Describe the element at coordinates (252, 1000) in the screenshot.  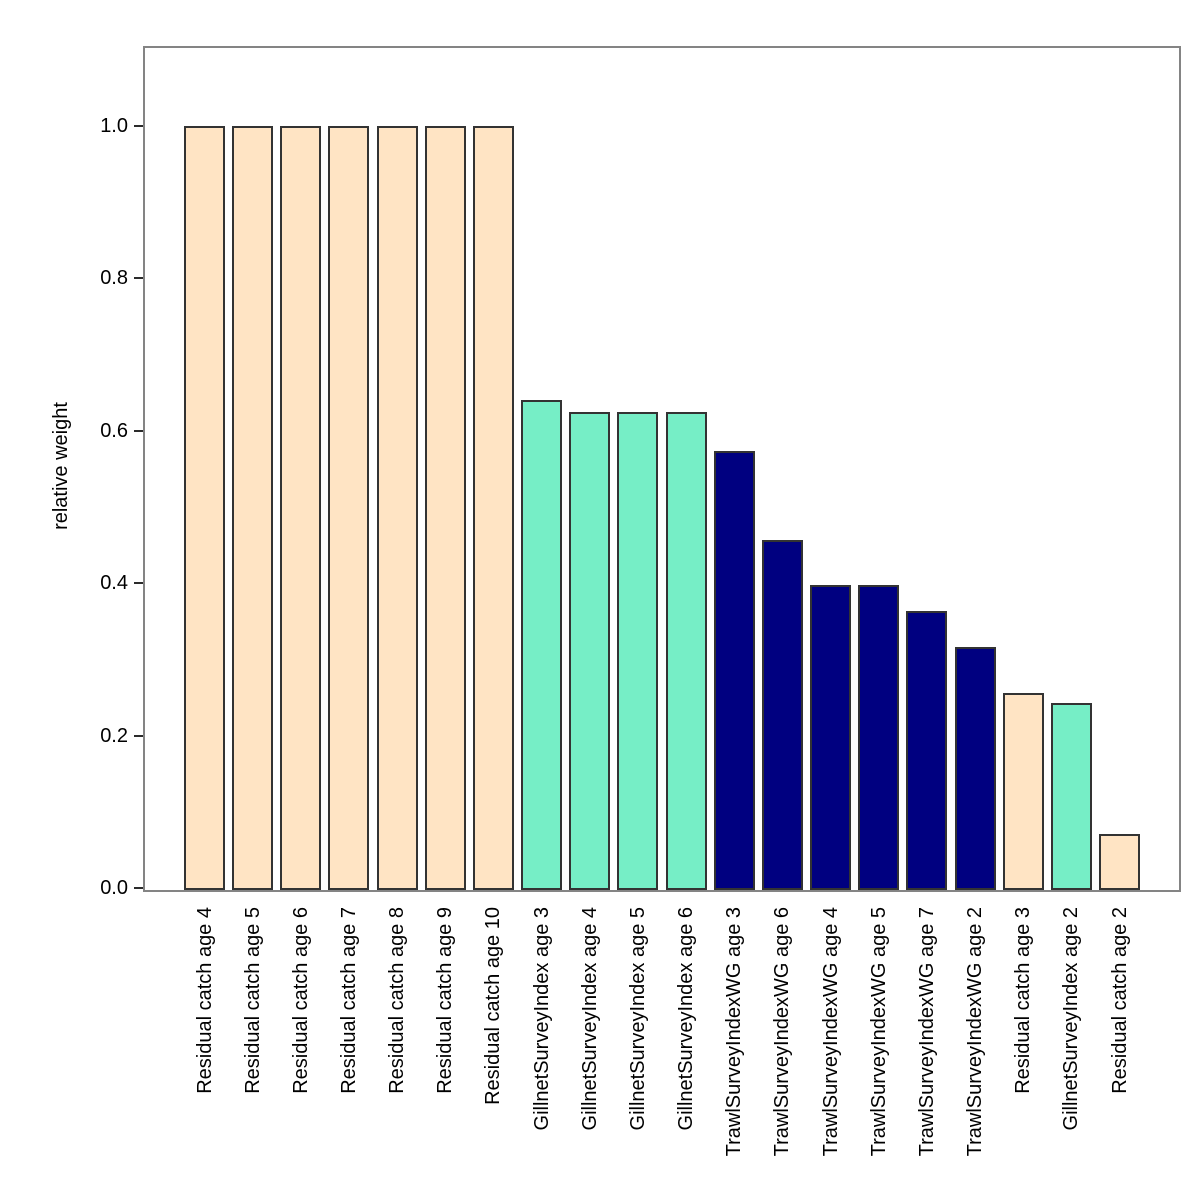
I see `x-tick-label: Residual catch age 5` at that location.